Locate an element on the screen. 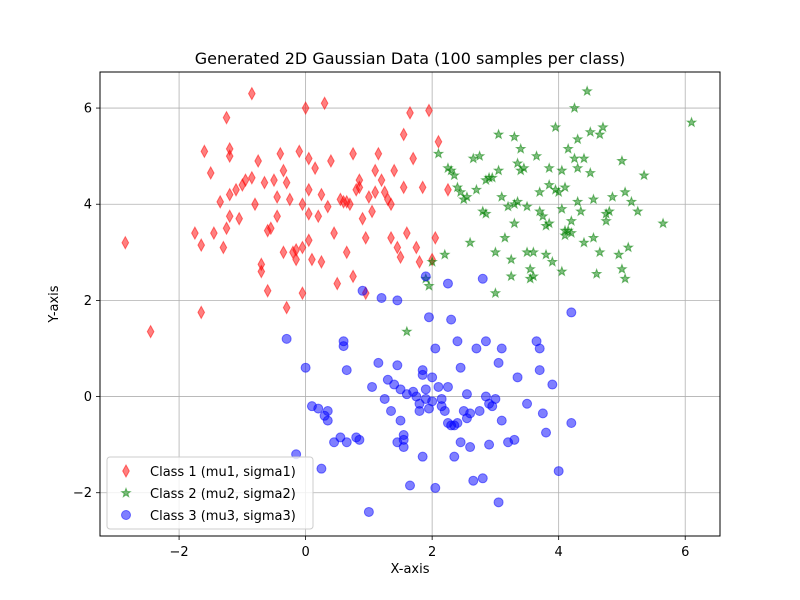 Image resolution: width=800 pixels, height=600 pixels. y-tick-label: 2 is located at coordinates (88, 301).